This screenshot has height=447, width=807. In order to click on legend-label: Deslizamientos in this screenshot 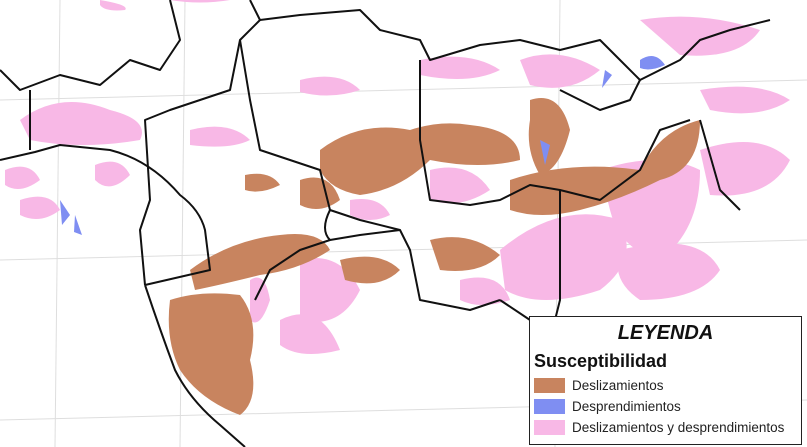, I will do `click(618, 385)`.